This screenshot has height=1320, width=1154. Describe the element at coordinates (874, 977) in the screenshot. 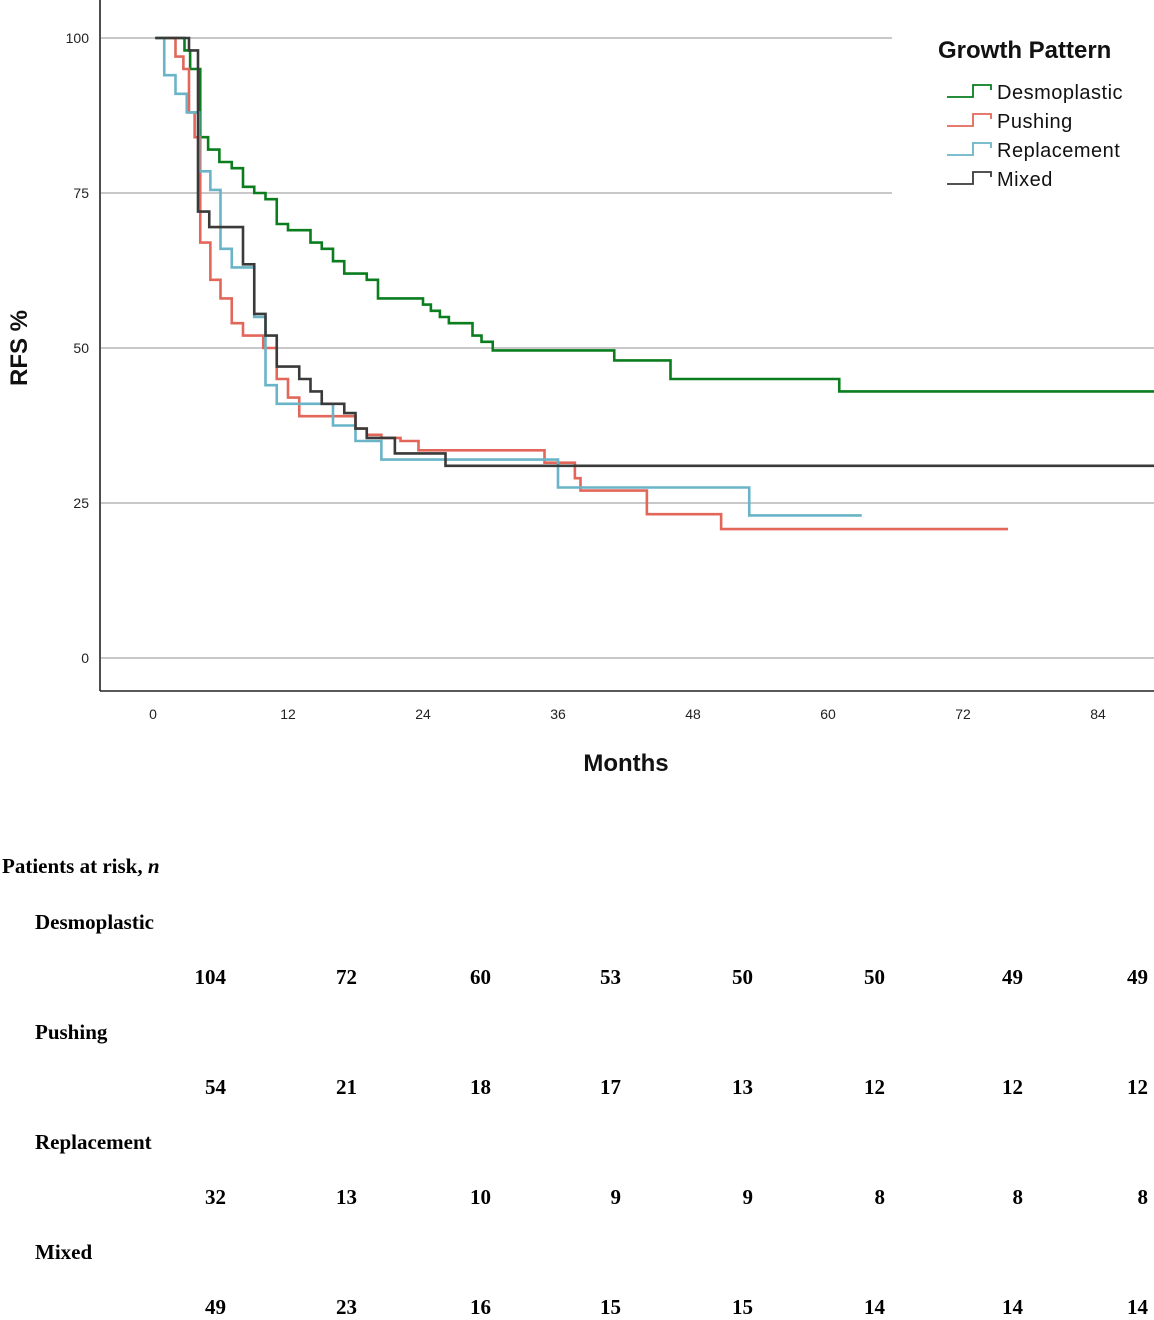

I see `risk-count-desmoplastic-60: 50` at that location.